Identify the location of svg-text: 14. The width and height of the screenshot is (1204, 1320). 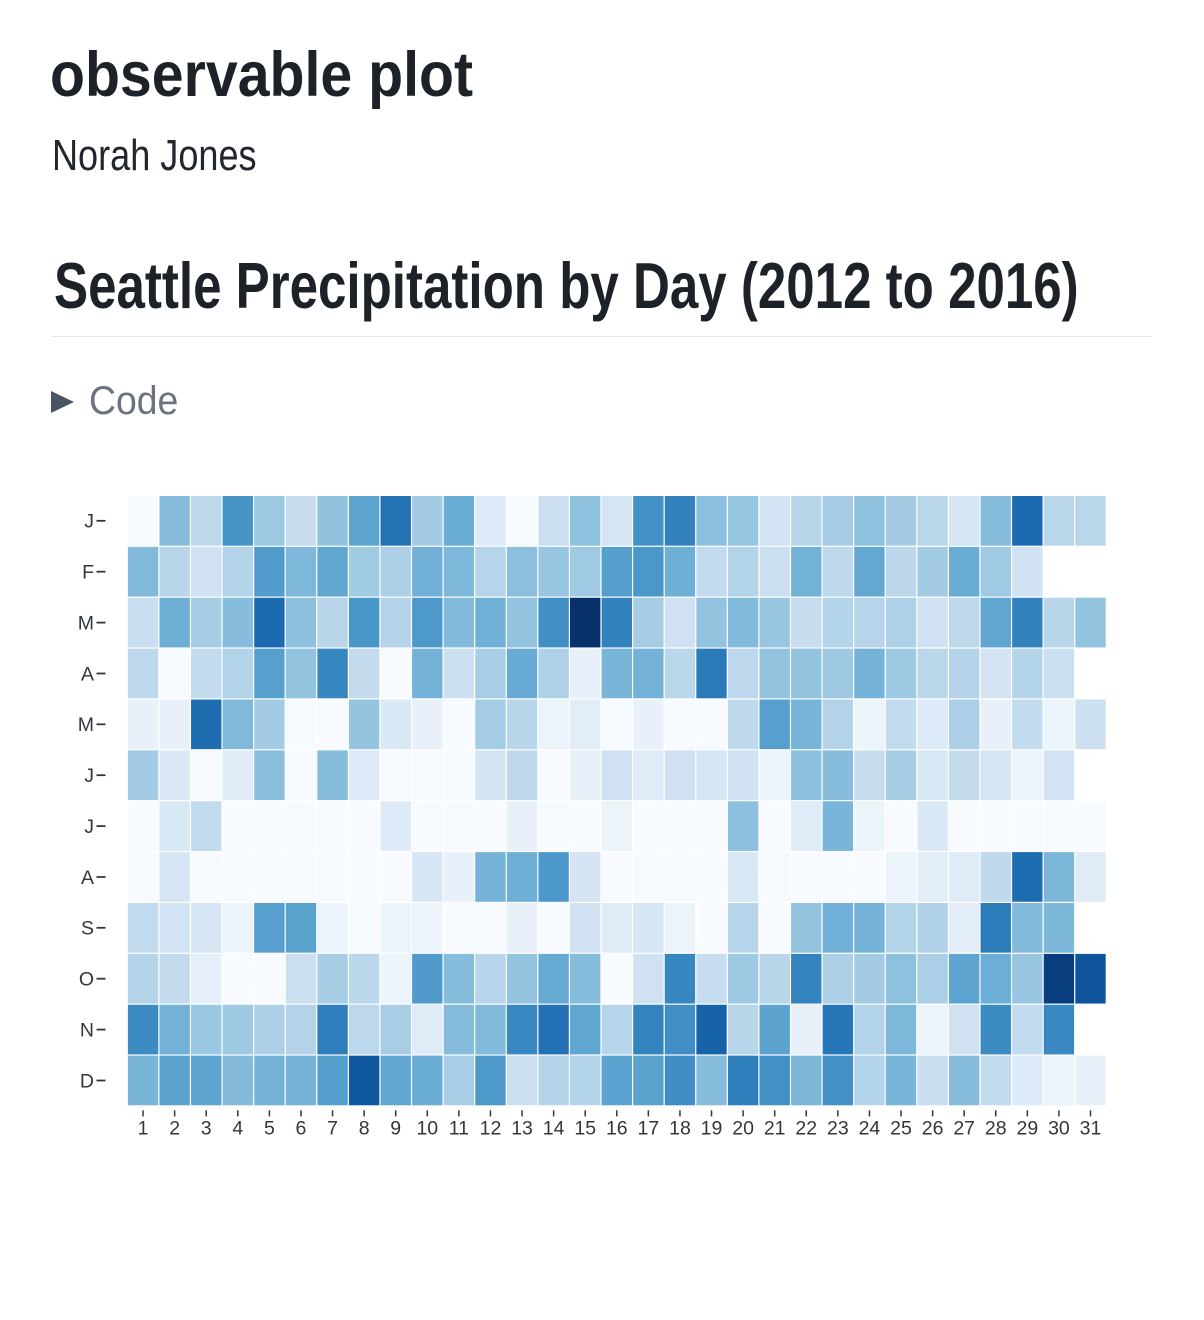
(554, 1129).